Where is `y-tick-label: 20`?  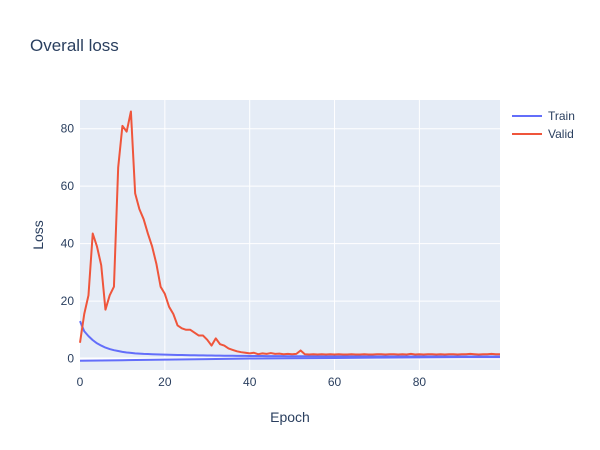
y-tick-label: 20 is located at coordinates (68, 301).